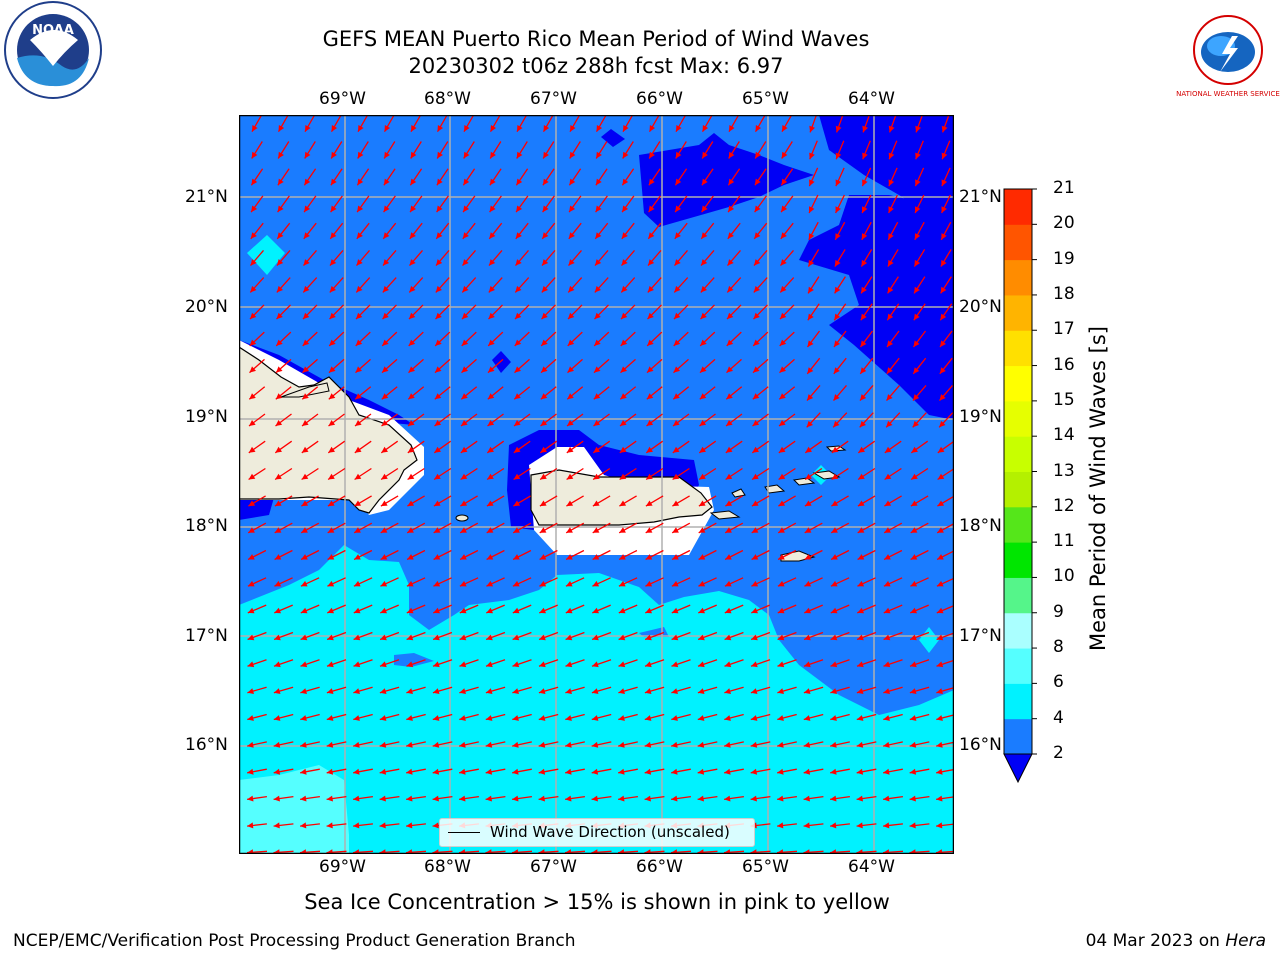 This screenshot has height=960, width=1280. I want to click on noaa-logo: NOAA, so click(53, 50).